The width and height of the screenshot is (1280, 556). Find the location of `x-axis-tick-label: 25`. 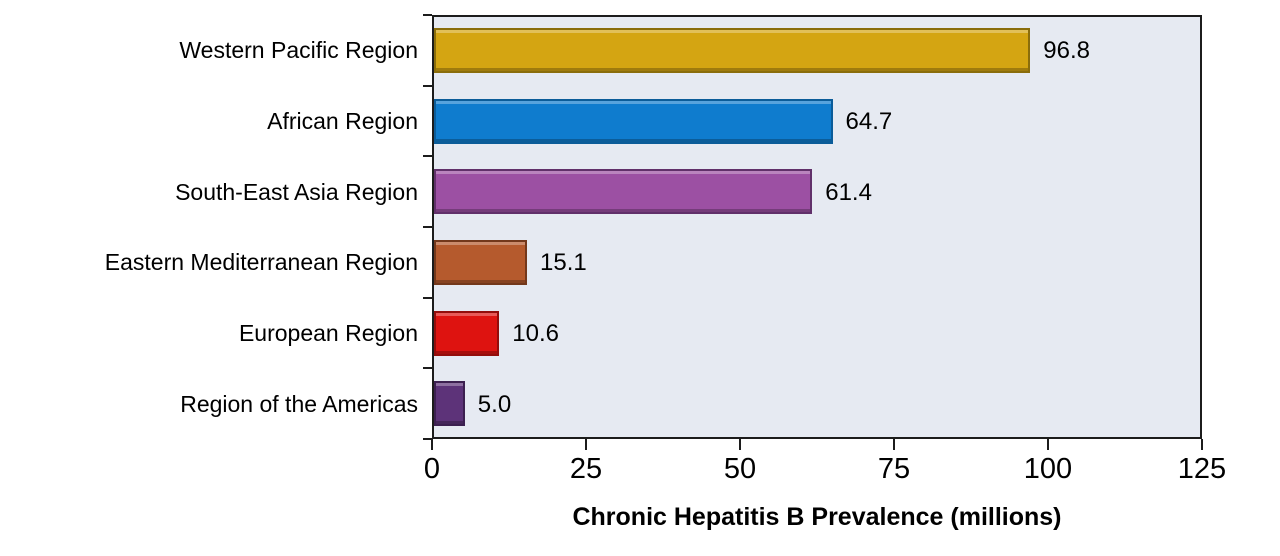

x-axis-tick-label: 25 is located at coordinates (586, 469).